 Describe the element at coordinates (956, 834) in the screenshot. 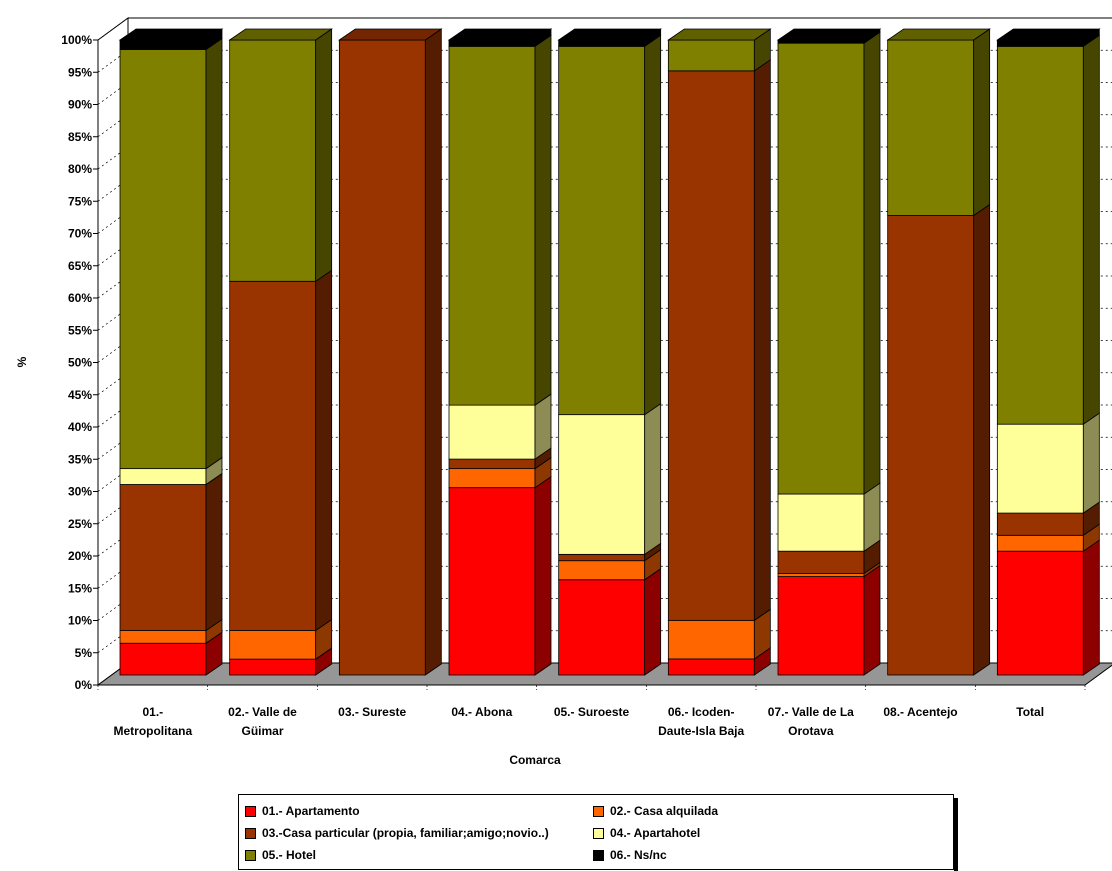

I see `legend-shadow` at that location.